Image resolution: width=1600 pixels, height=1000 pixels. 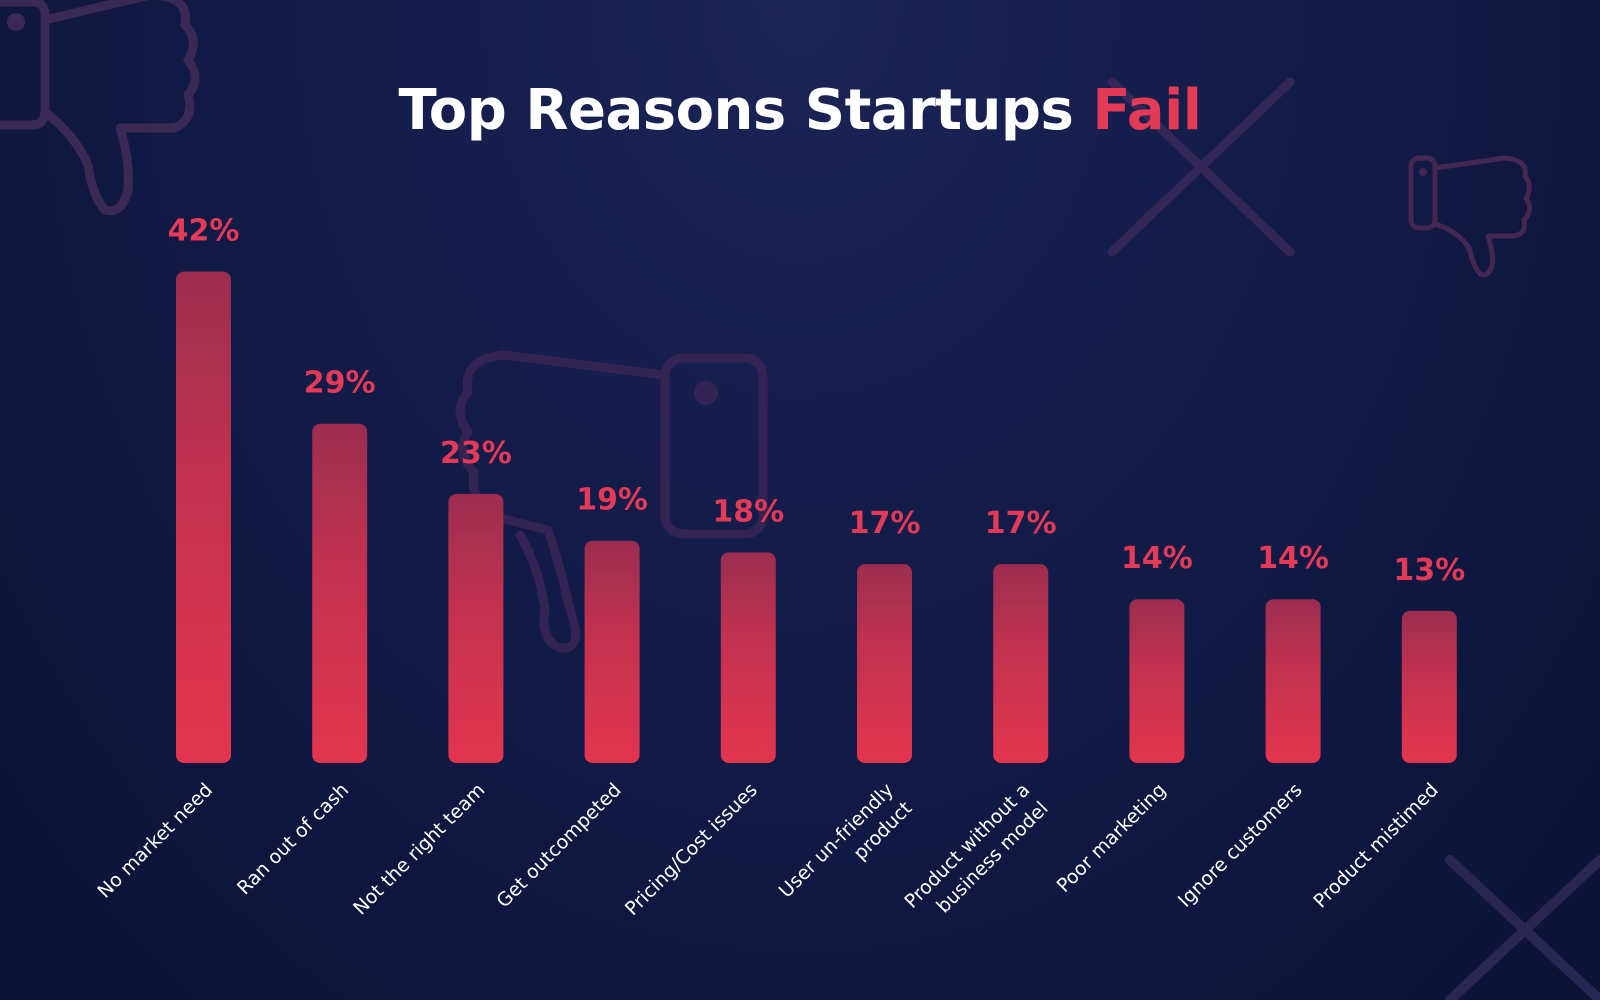 I want to click on chart-title: Top Reasons Startups Fail, so click(x=800, y=110).